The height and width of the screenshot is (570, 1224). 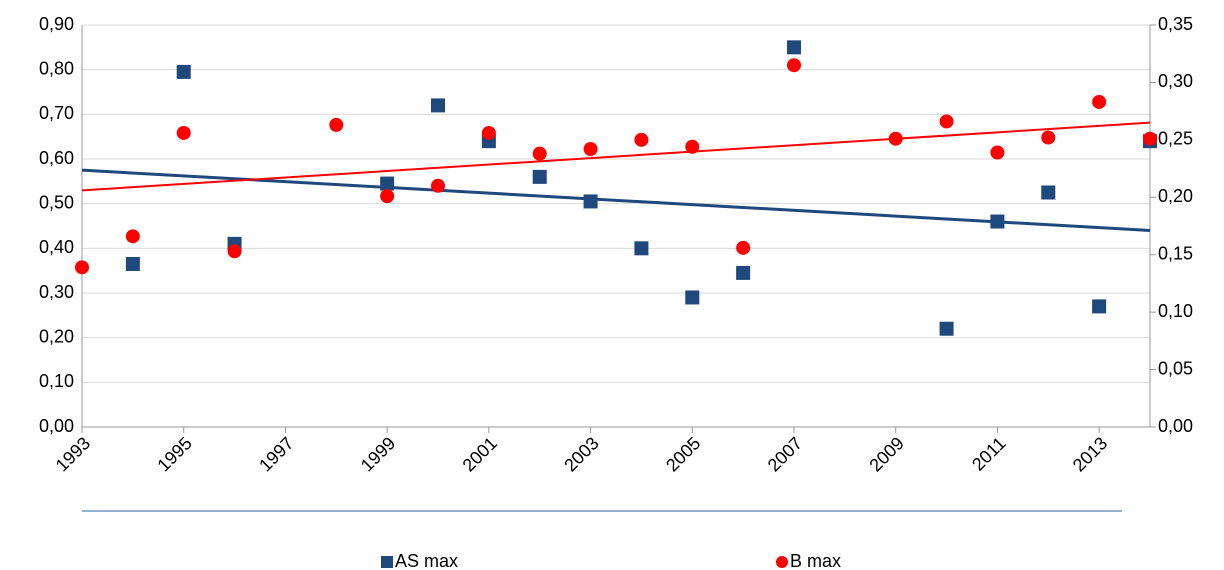 I want to click on y-tick-label: 0,60, so click(x=56, y=158).